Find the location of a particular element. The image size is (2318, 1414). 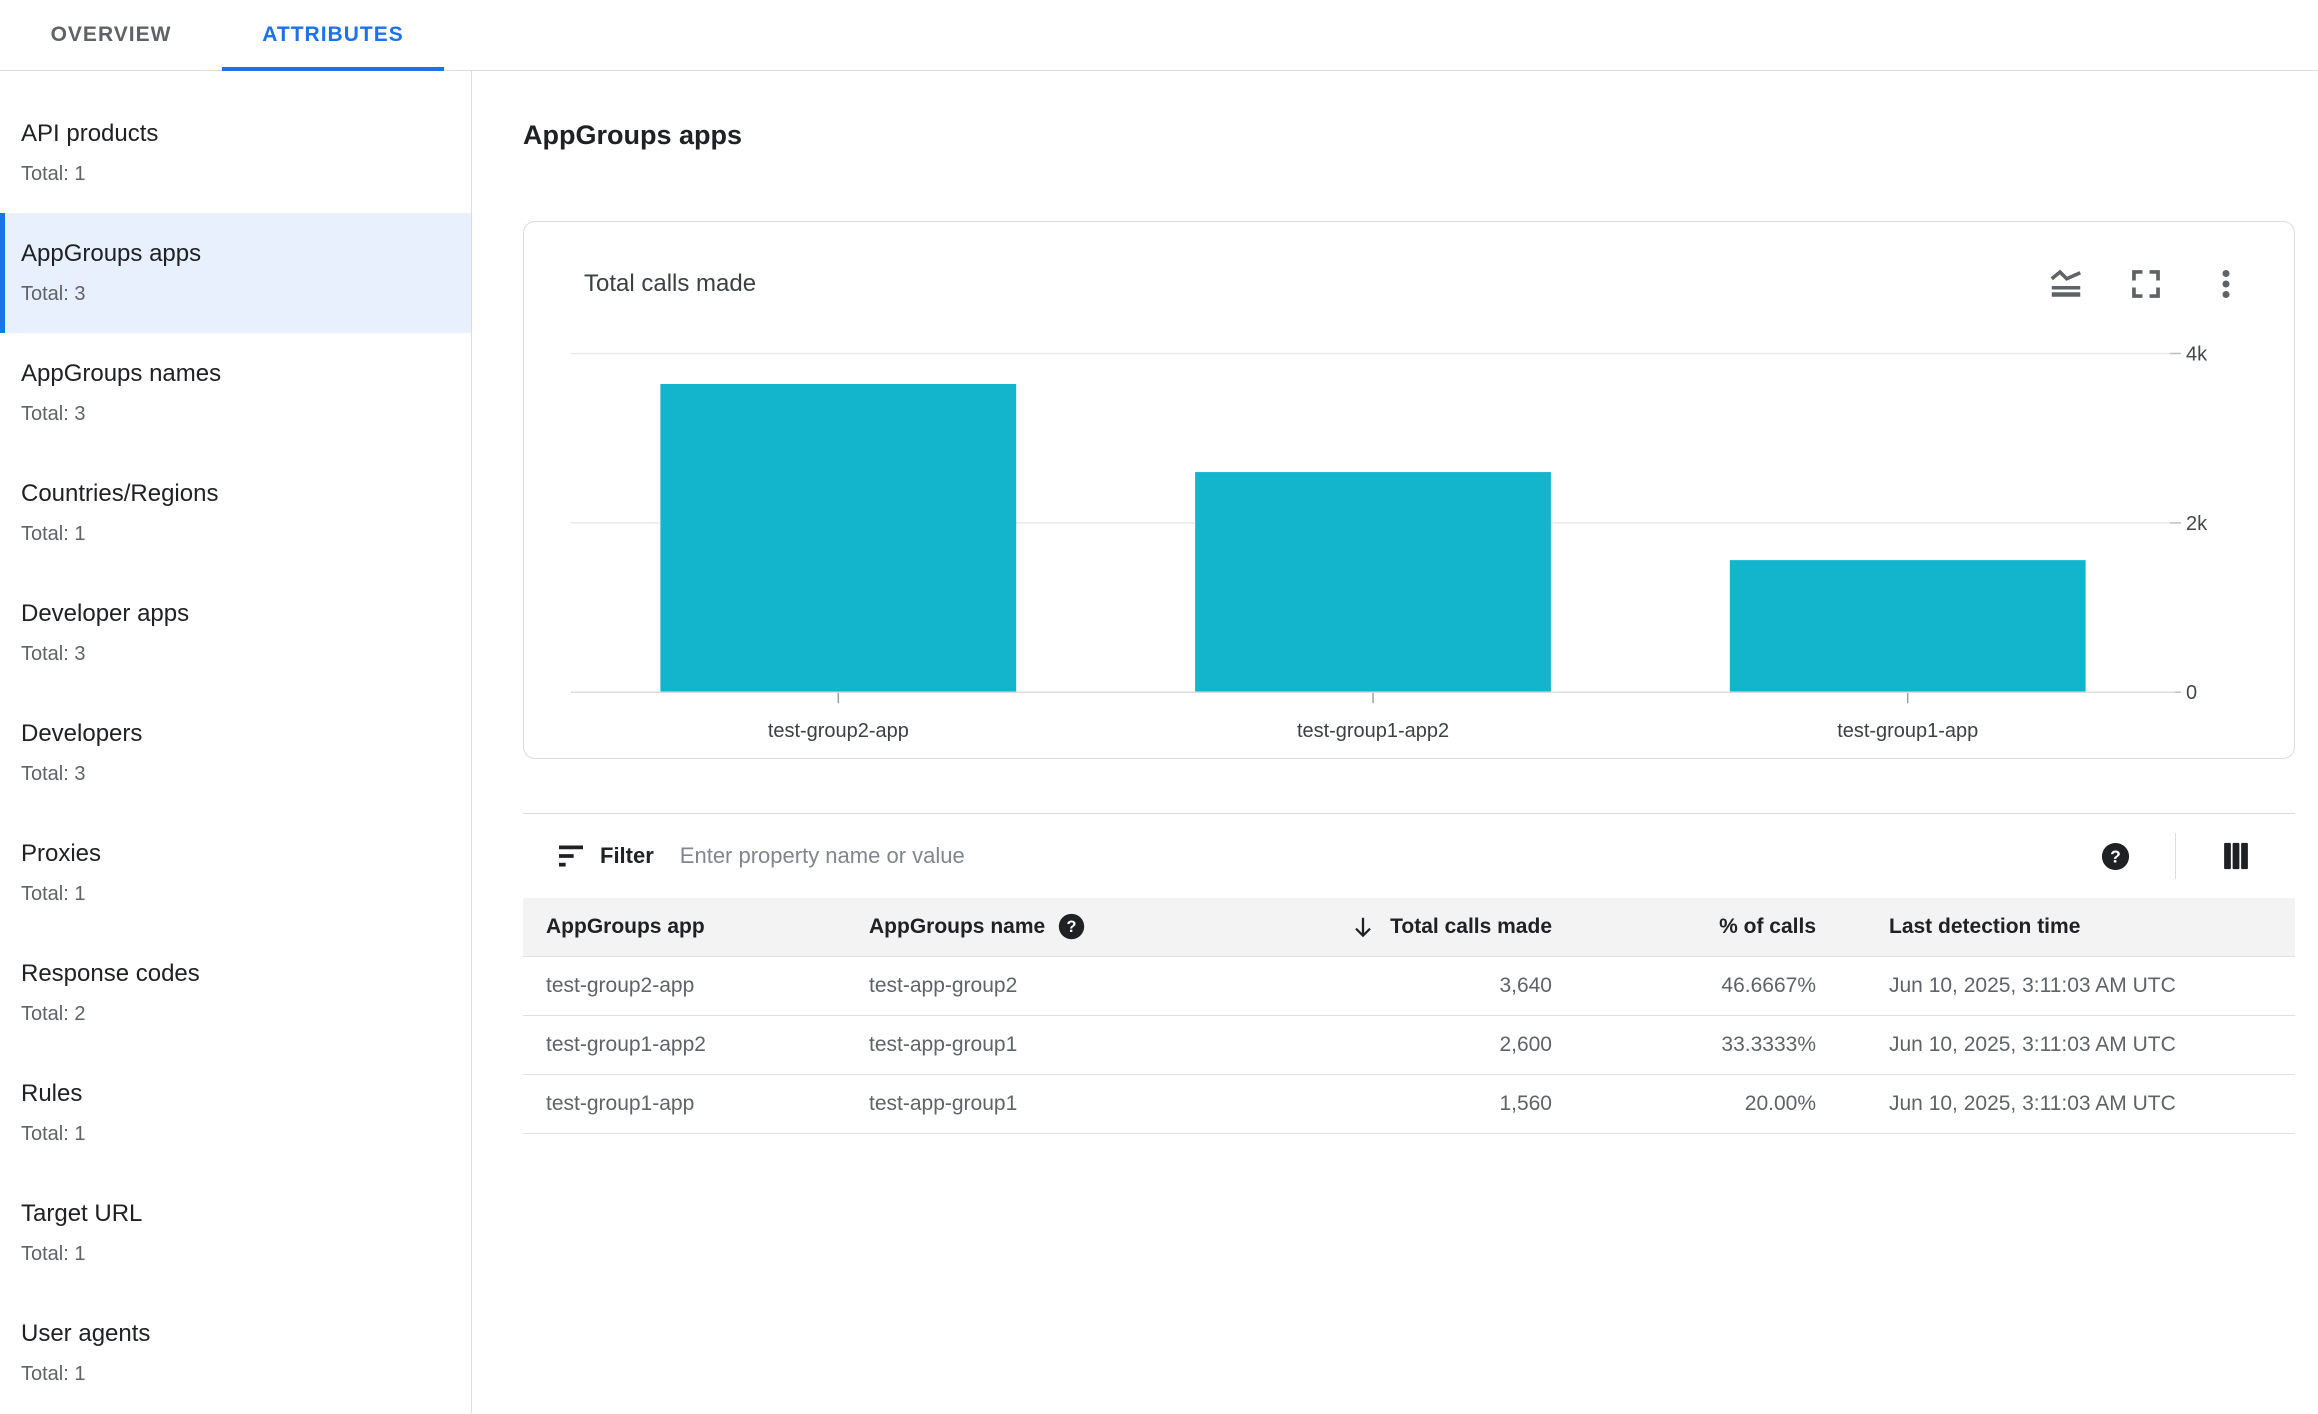

cell-of-calls: 46.6667% is located at coordinates (1768, 985).